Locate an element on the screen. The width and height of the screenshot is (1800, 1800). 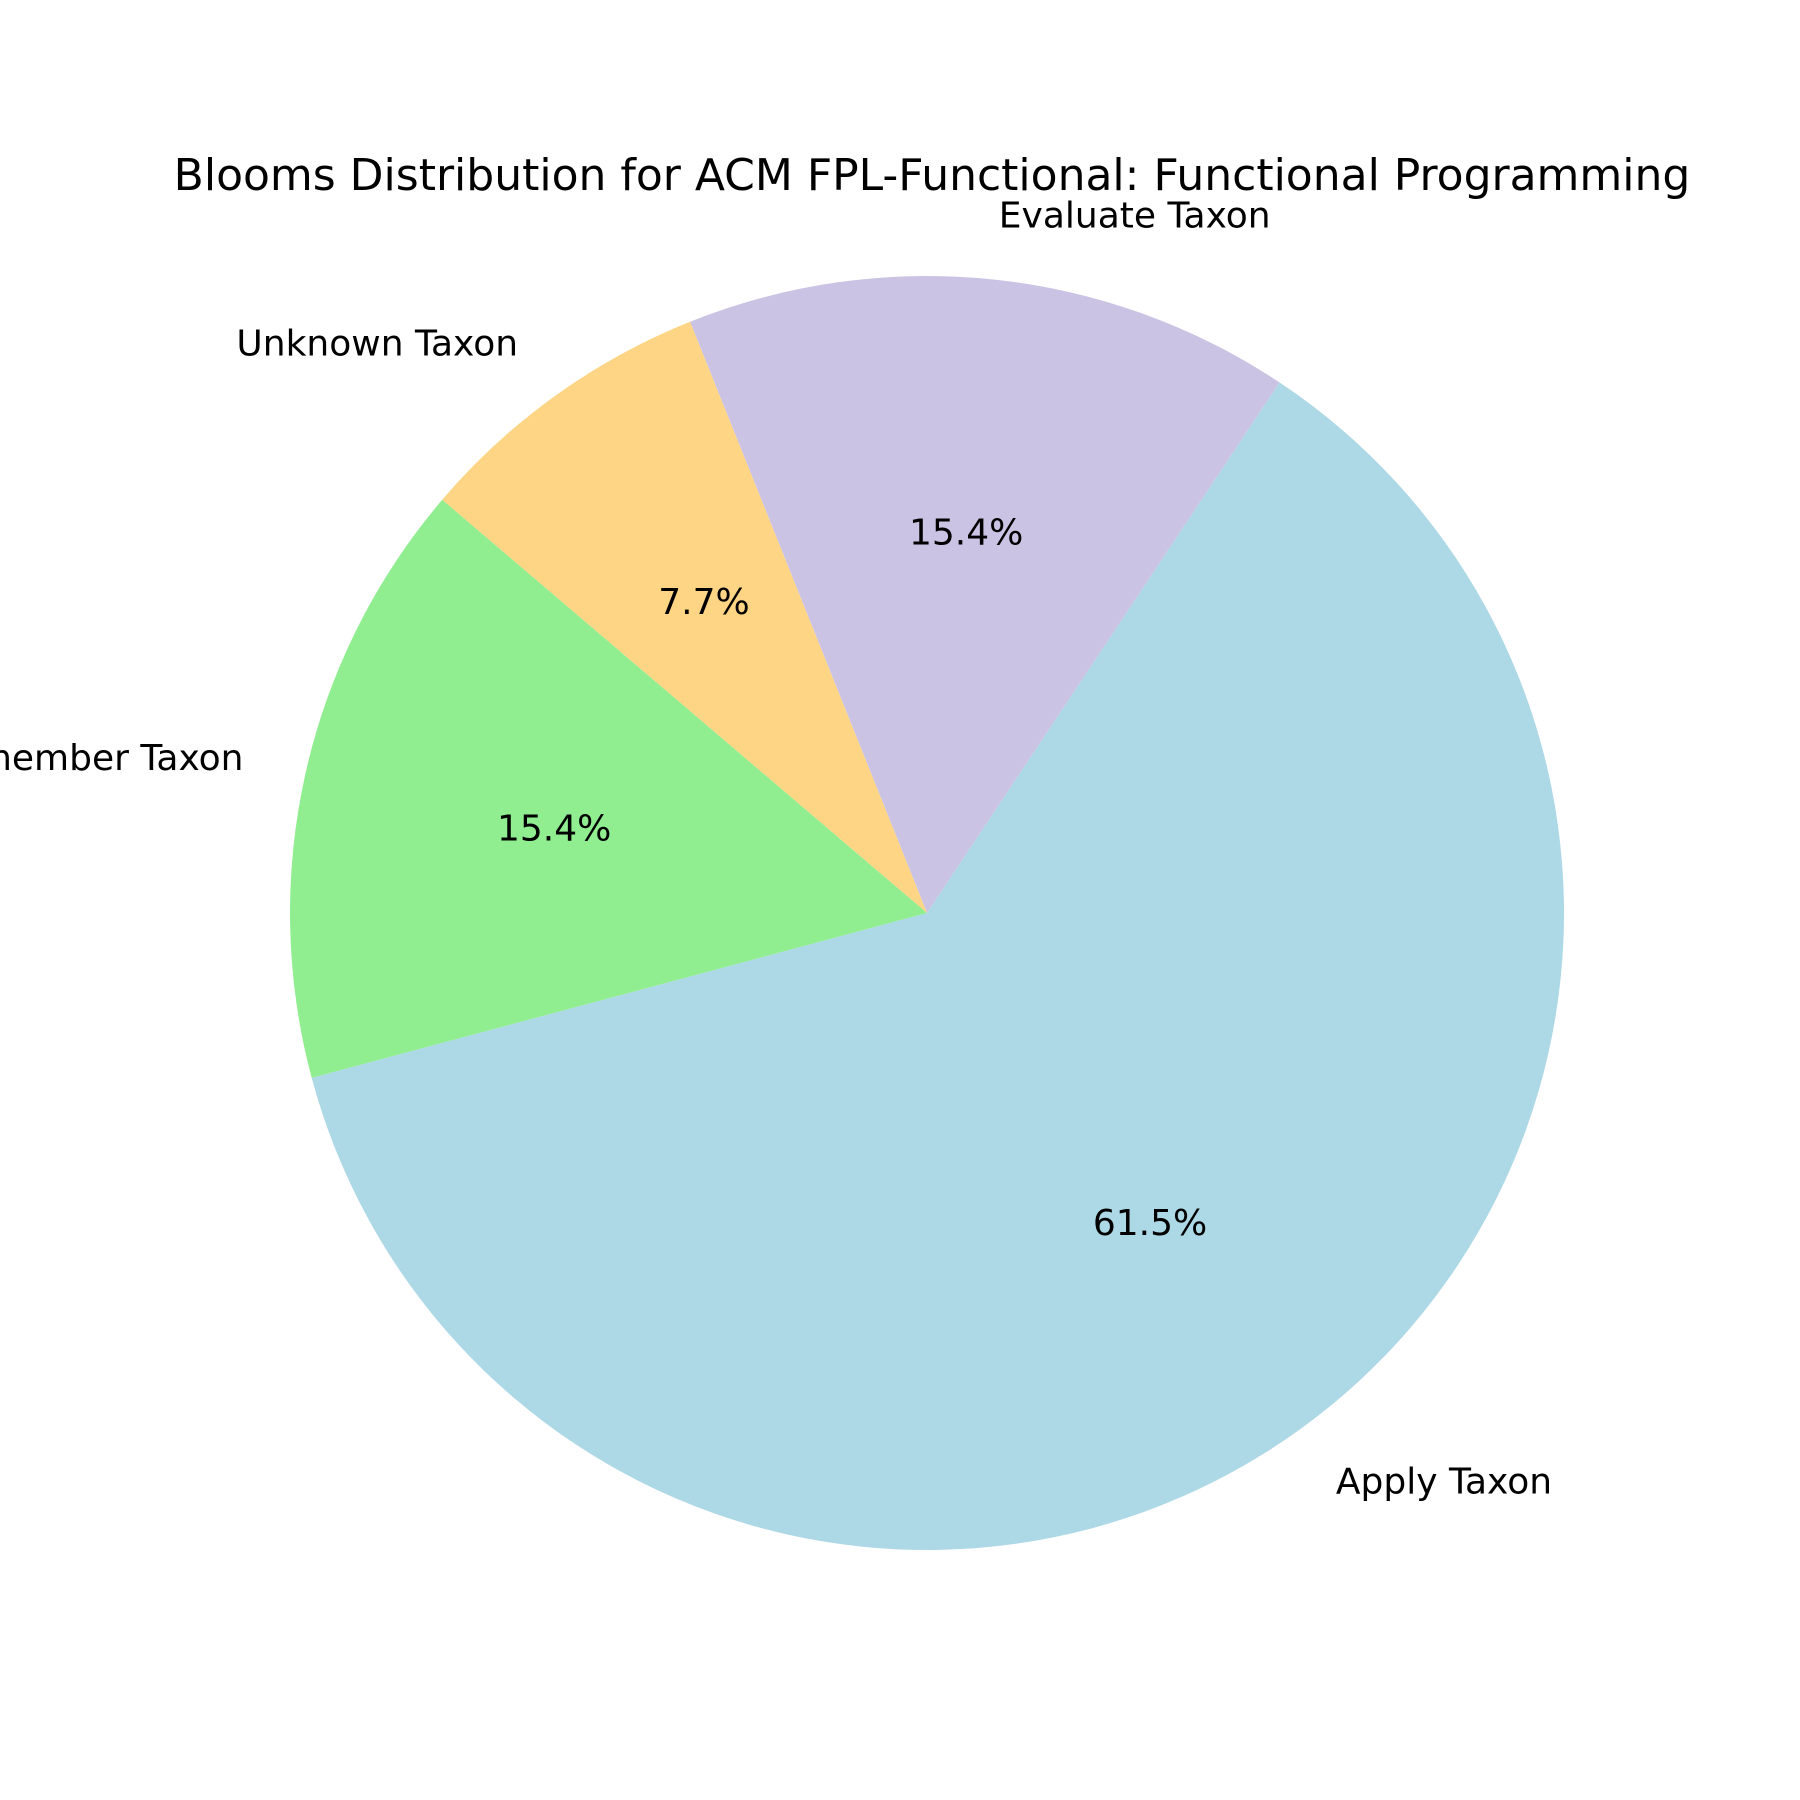
pie-slice-evaluate-taxon is located at coordinates (985, 594).